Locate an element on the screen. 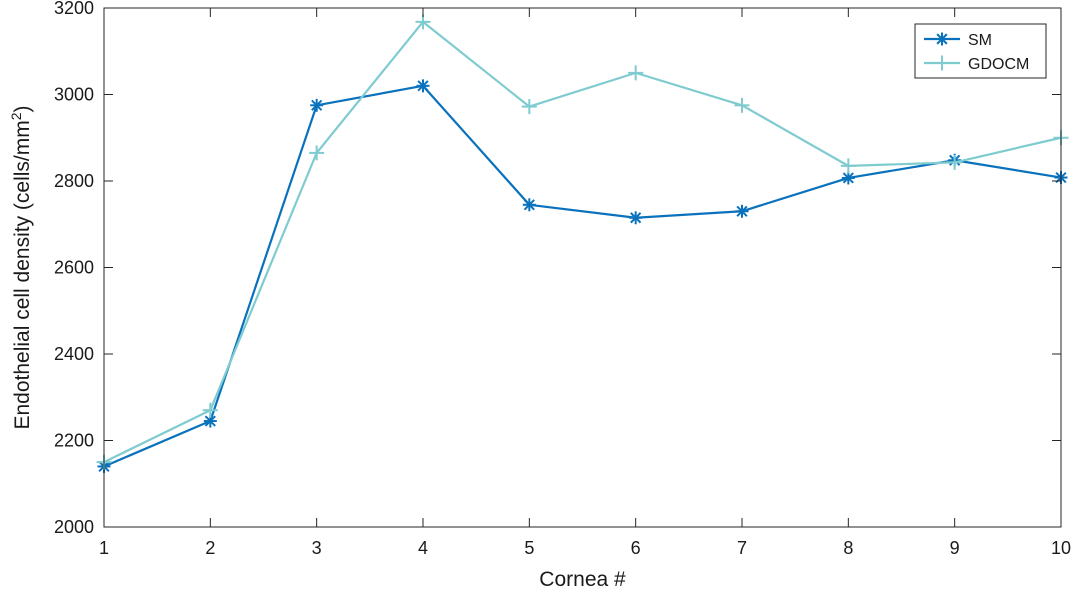 This screenshot has height=591, width=1075. x-axis-title: Cornea # is located at coordinates (582, 579).